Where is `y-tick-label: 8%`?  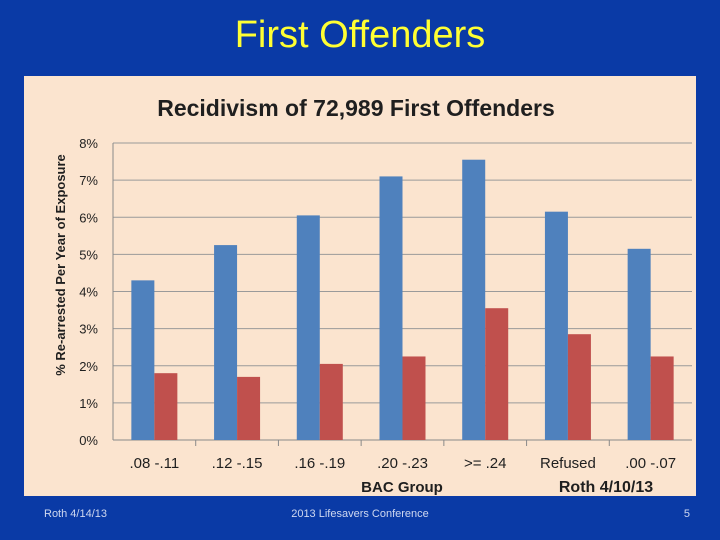 y-tick-label: 8% is located at coordinates (88, 143).